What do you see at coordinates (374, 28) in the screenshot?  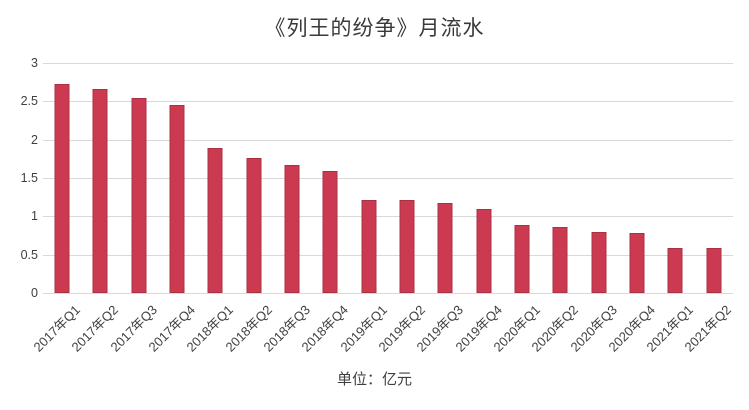 I see `chart-title: 《列王的纷争》月流水` at bounding box center [374, 28].